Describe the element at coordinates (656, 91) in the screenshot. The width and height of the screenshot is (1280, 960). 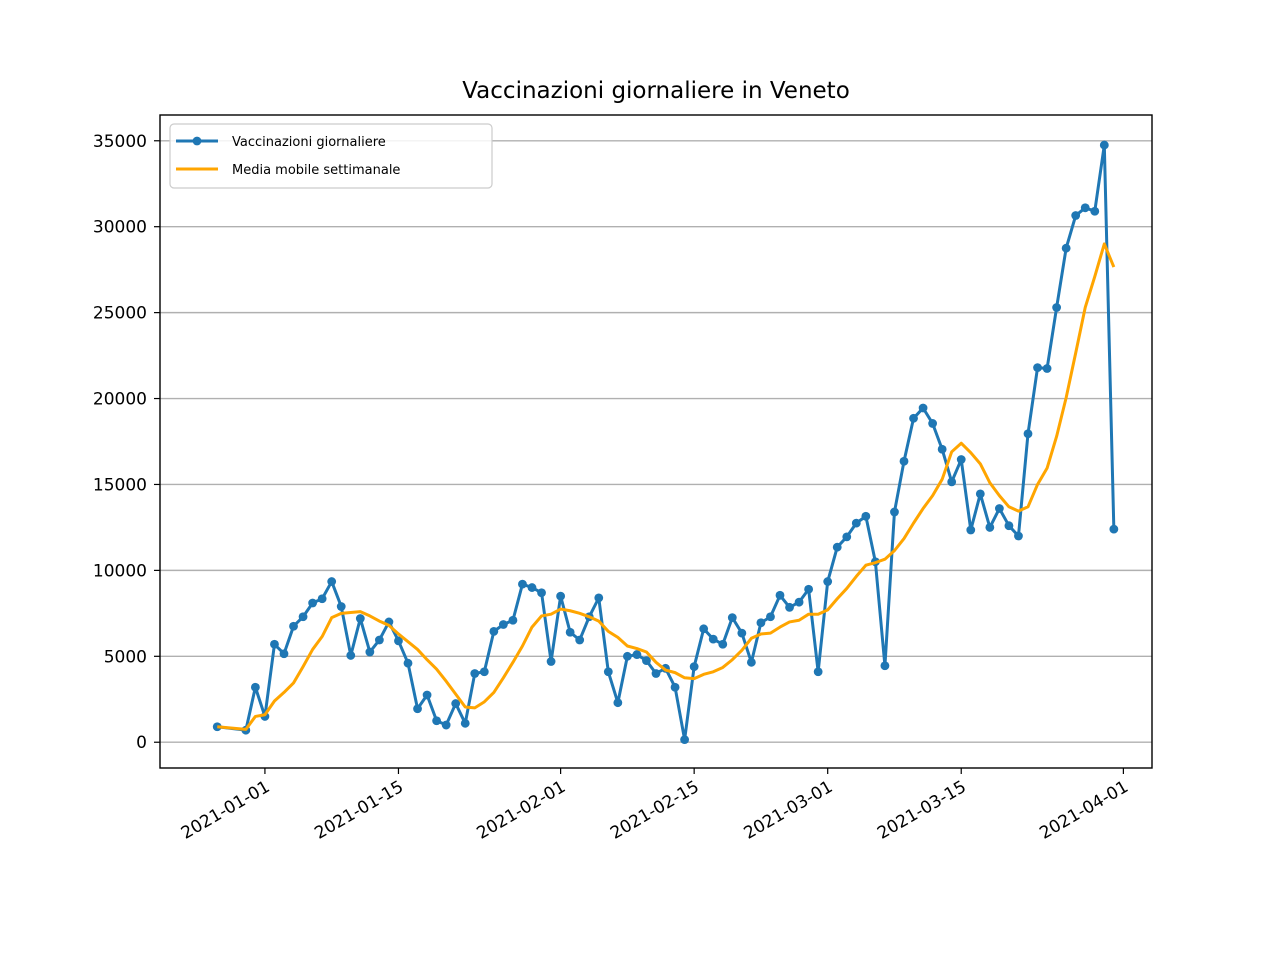
I see `chart-title: Vaccinazioni giornaliere in Veneto` at that location.